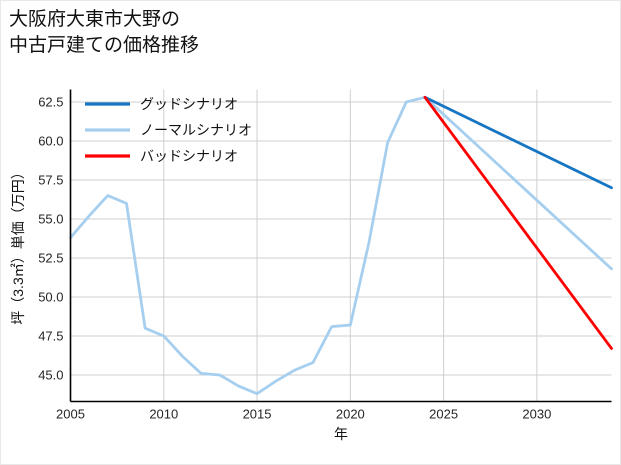 The height and width of the screenshot is (465, 621). What do you see at coordinates (104, 32) in the screenshot?
I see `page-title: 大阪府大東市大野の 中古戸建ての価格推移` at bounding box center [104, 32].